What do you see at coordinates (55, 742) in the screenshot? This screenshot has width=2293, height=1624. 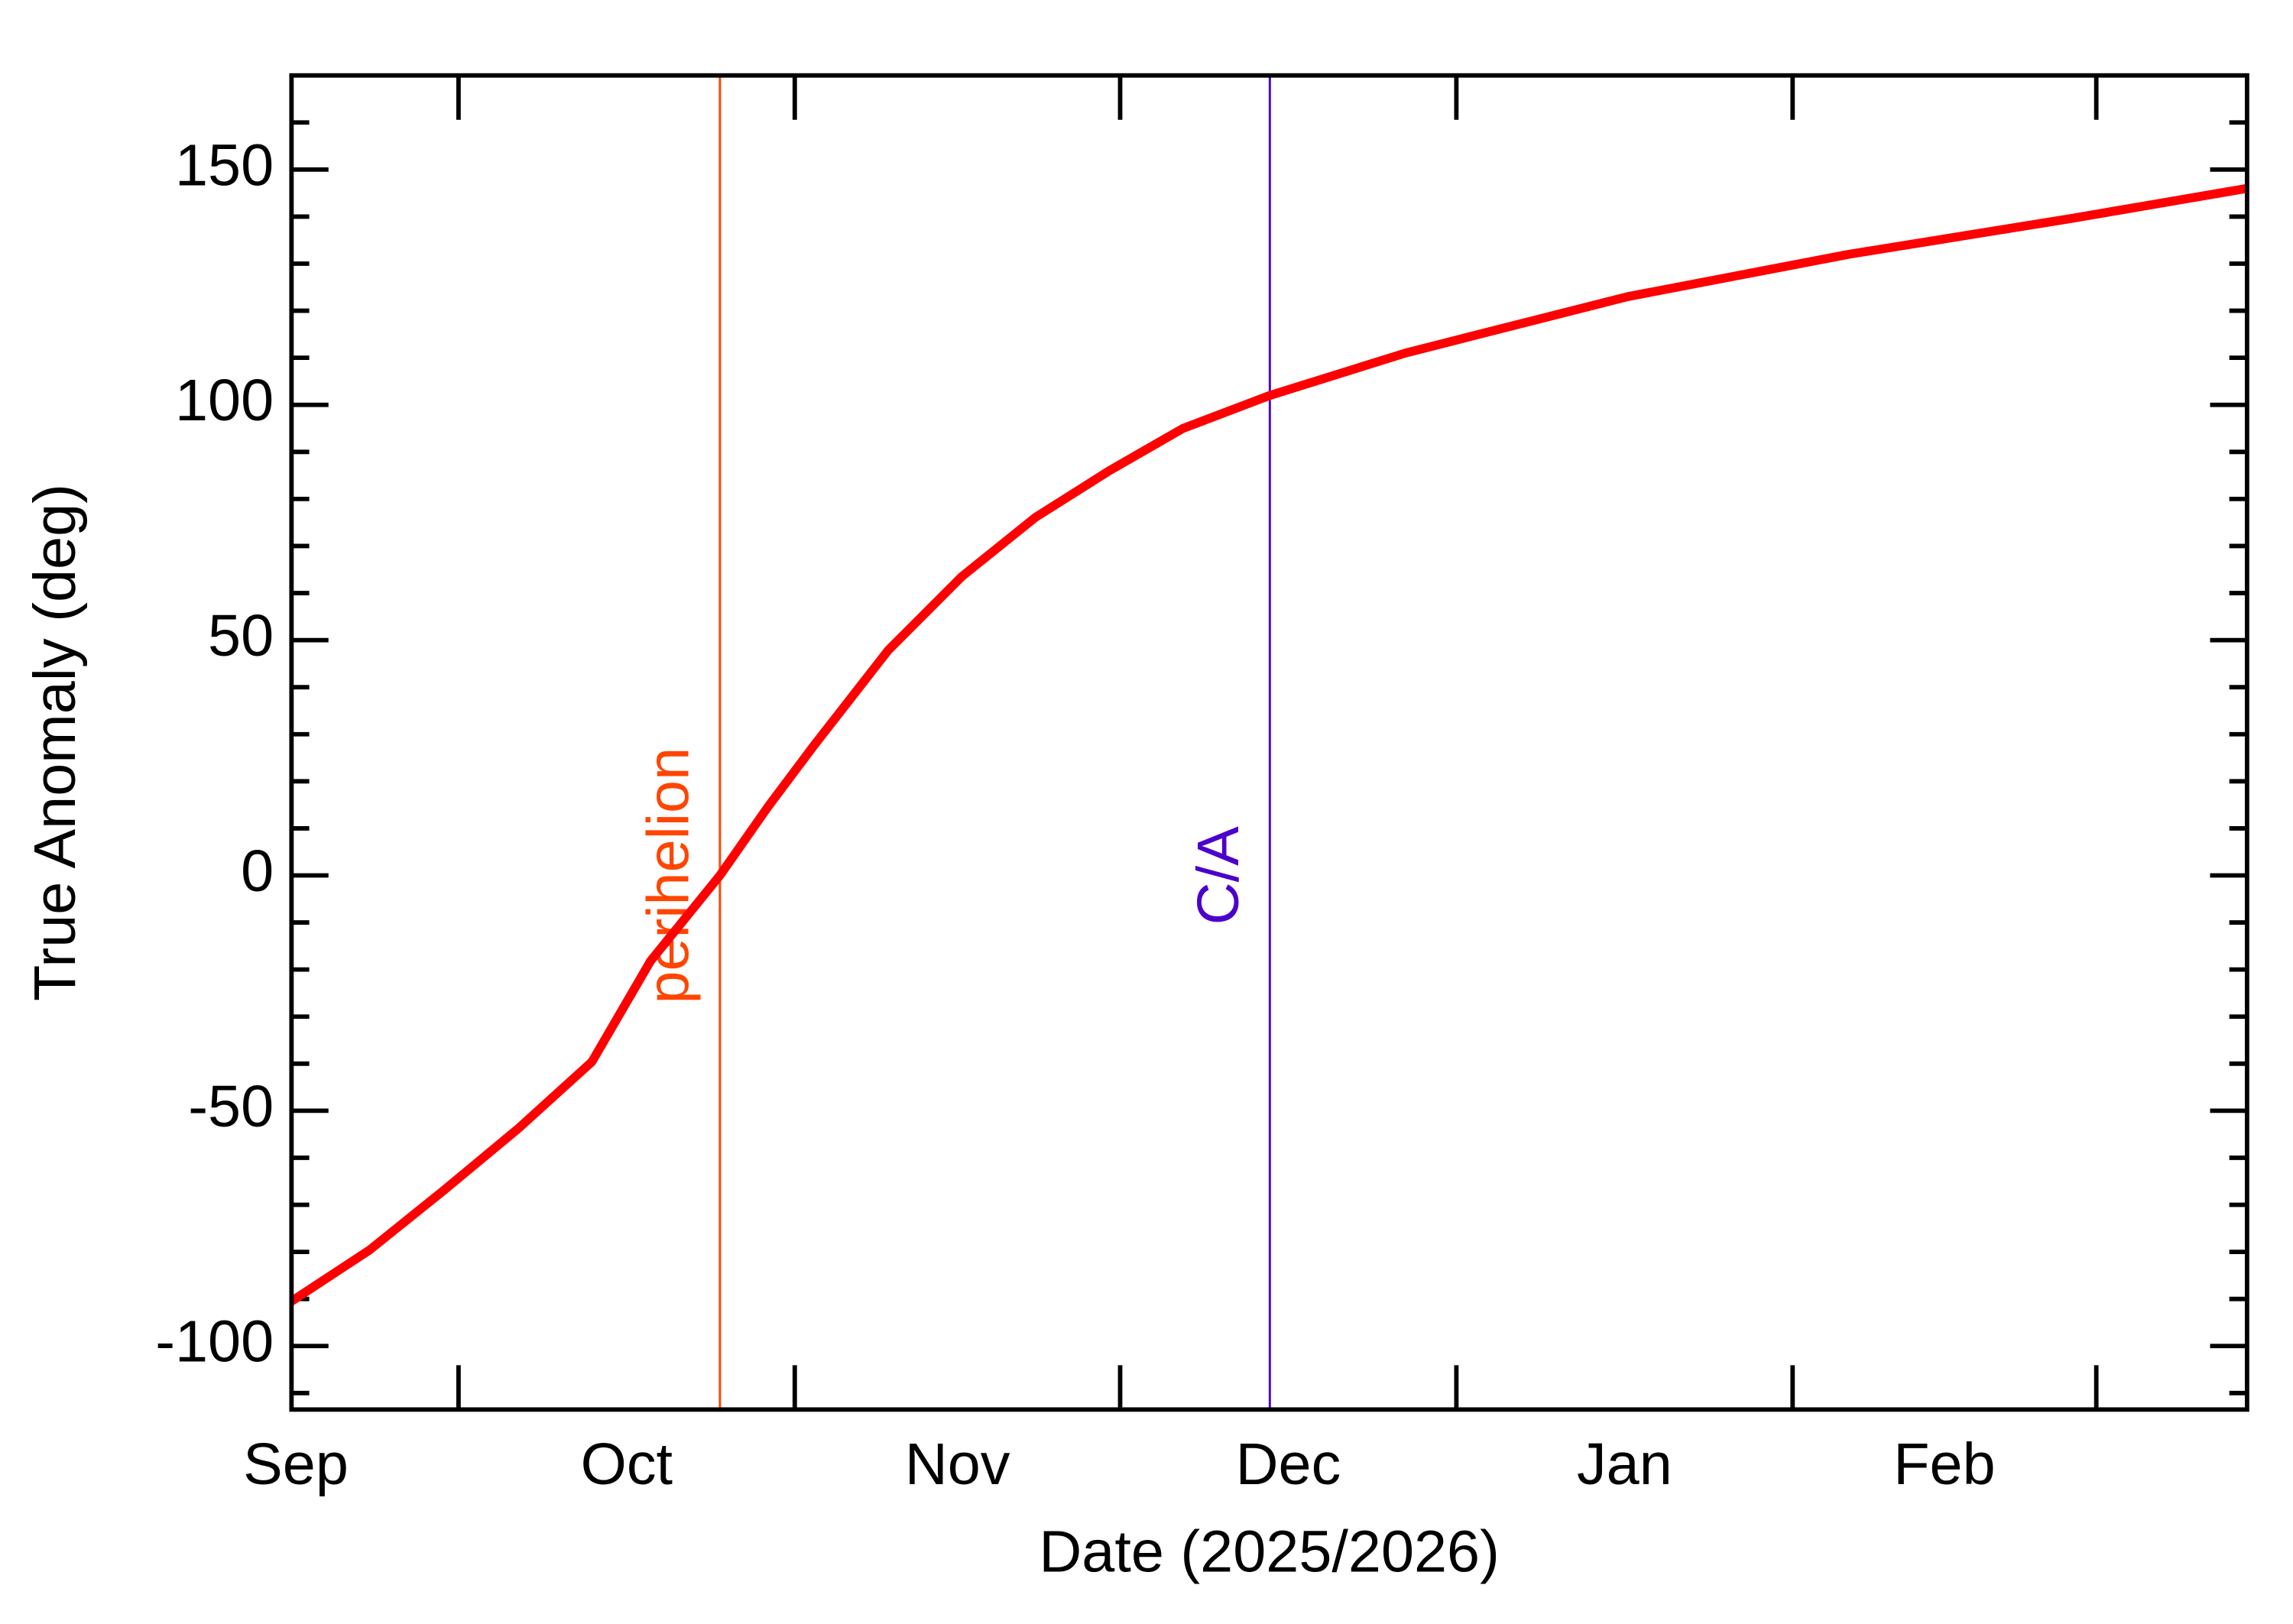 I see `y-axis-title: True Anomaly (deg)` at bounding box center [55, 742].